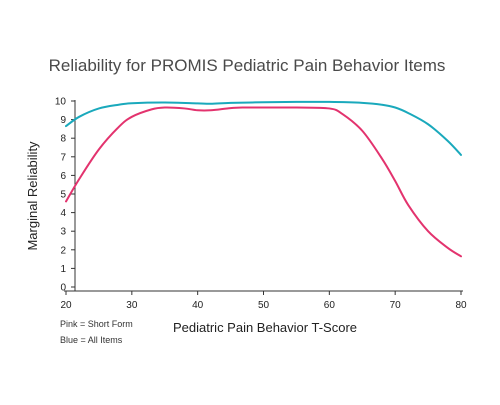 Image resolution: width=500 pixels, height=405 pixels. I want to click on y-tick-label: 8, so click(63, 139).